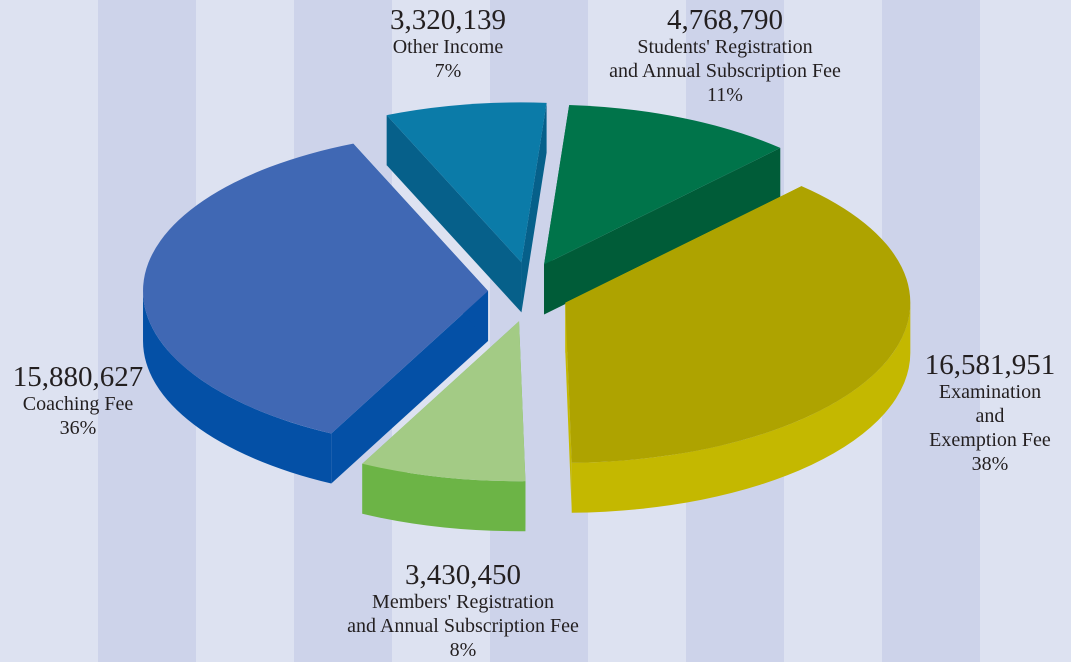 This screenshot has height=662, width=1071. What do you see at coordinates (990, 464) in the screenshot?
I see `percentage-label: 38%` at bounding box center [990, 464].